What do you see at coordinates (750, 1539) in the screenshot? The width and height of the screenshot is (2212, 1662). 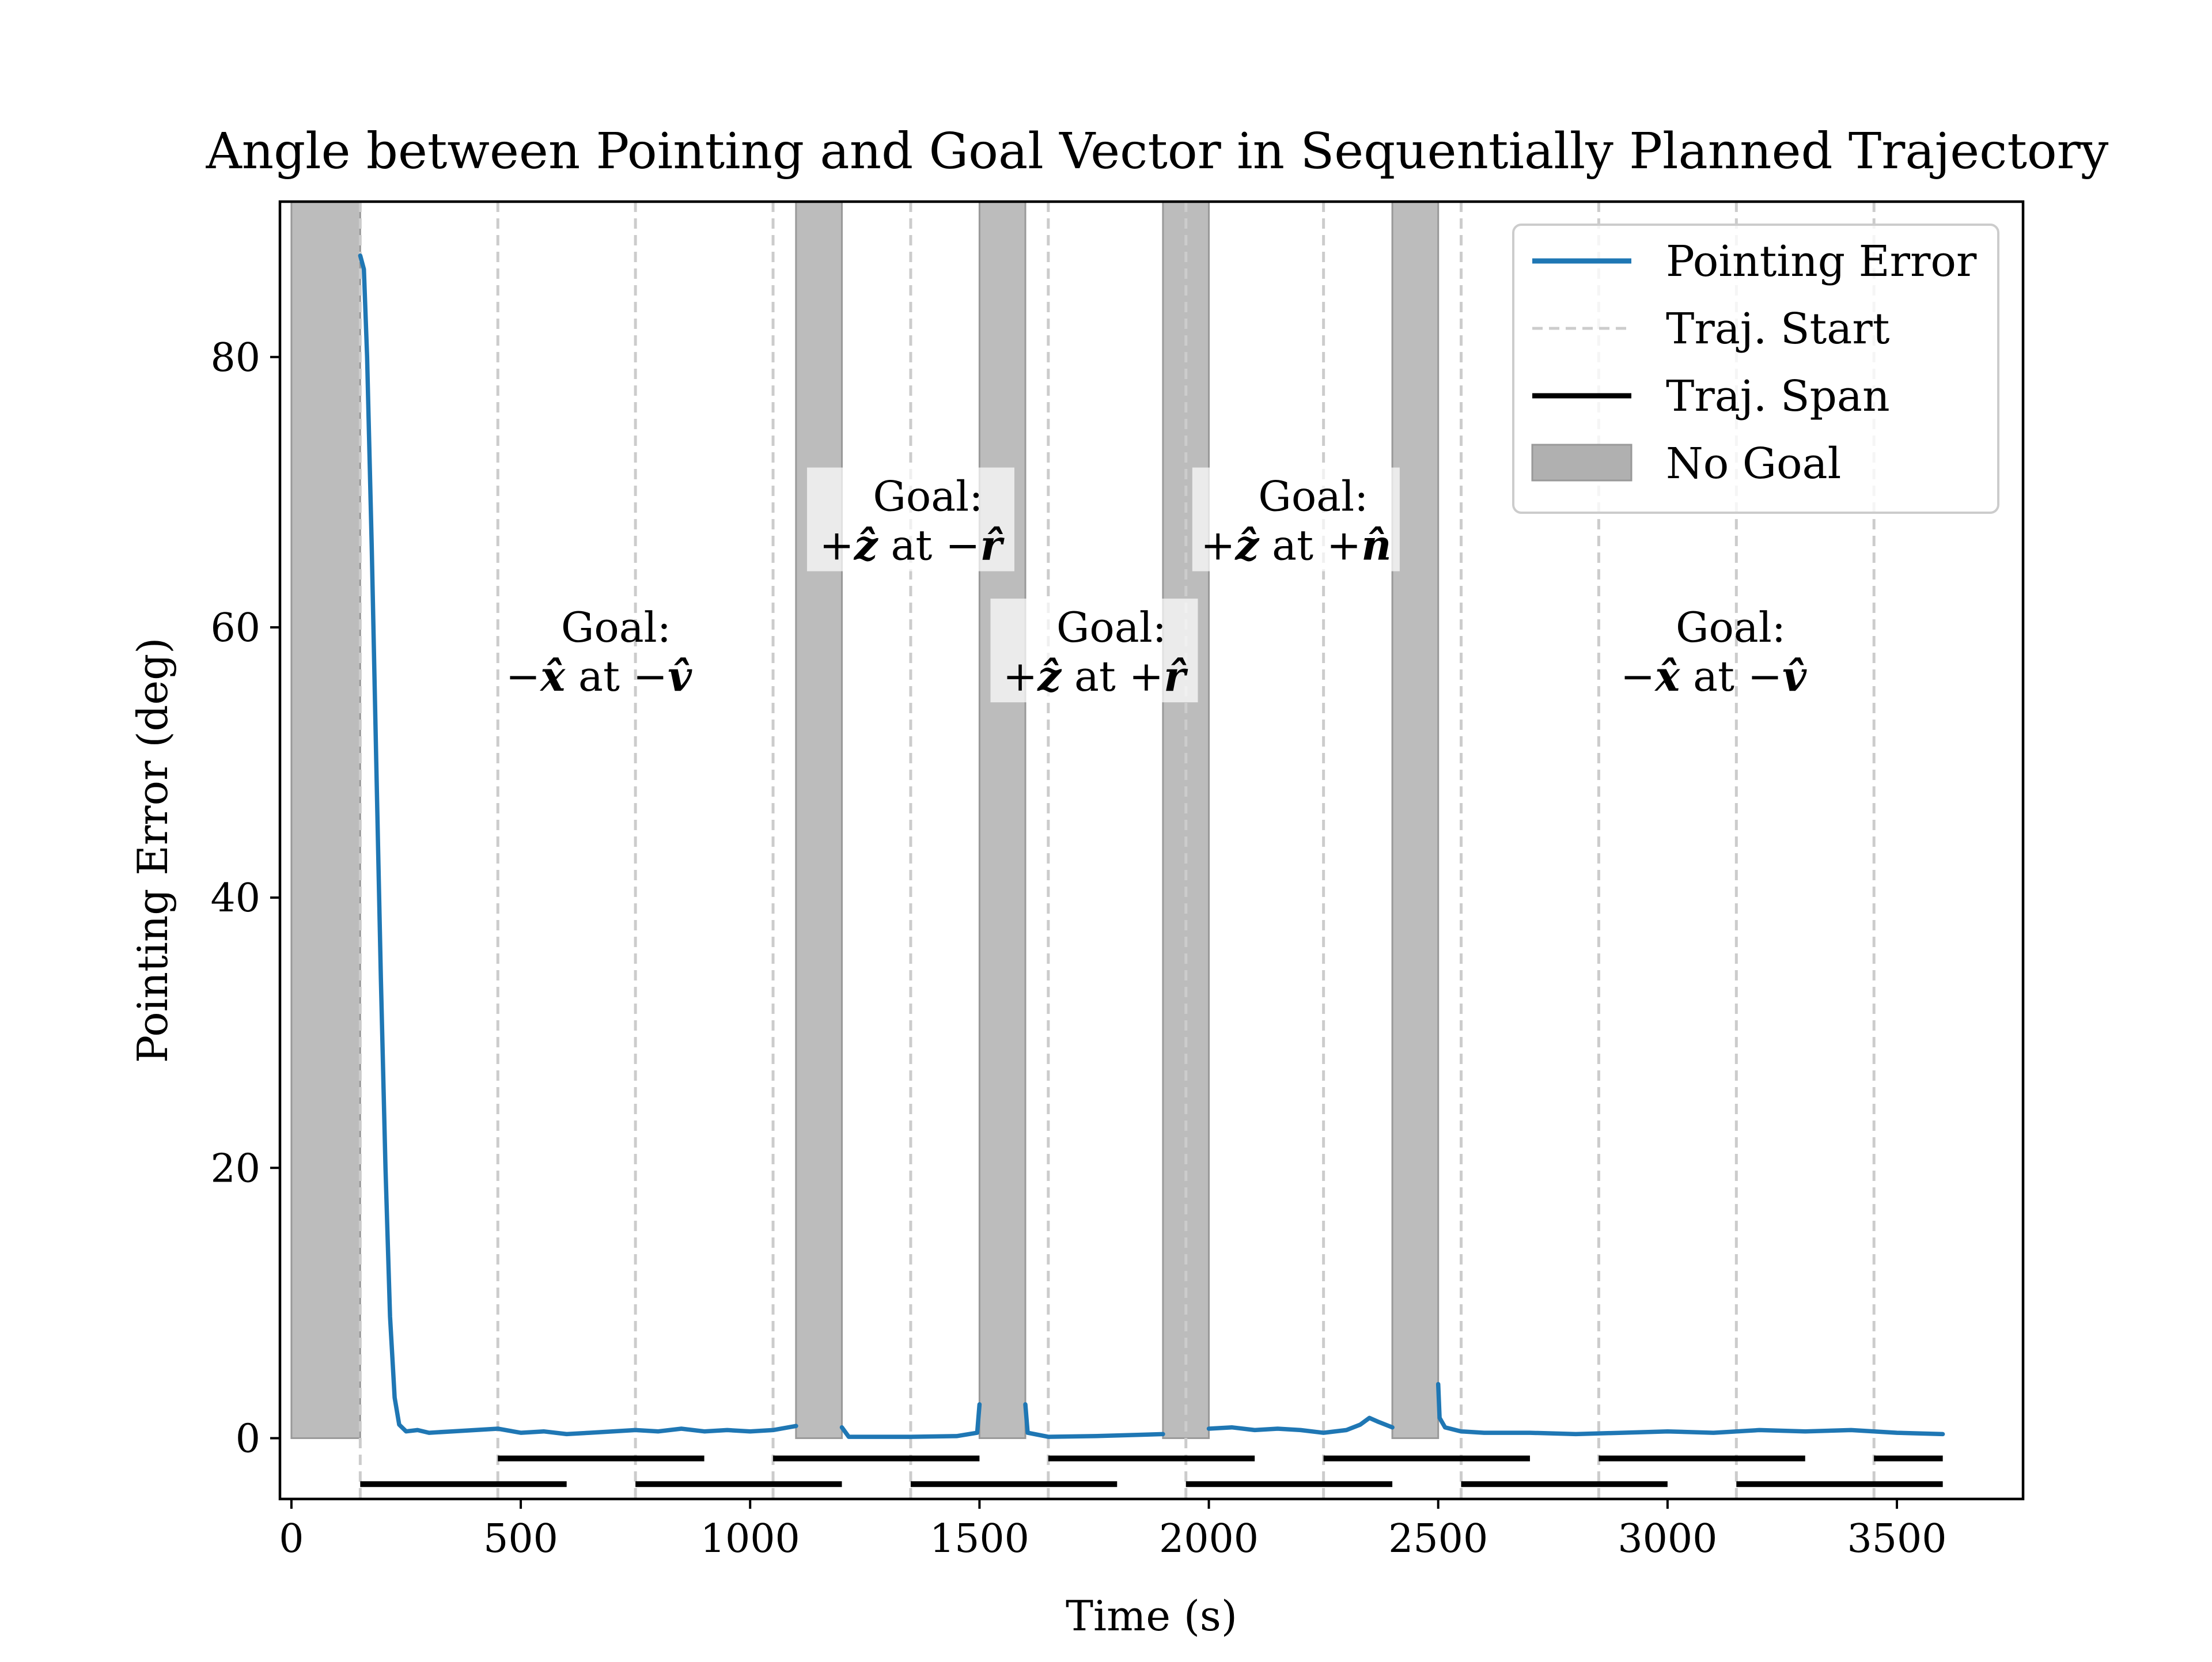 I see `x-tick-label: 1000` at bounding box center [750, 1539].